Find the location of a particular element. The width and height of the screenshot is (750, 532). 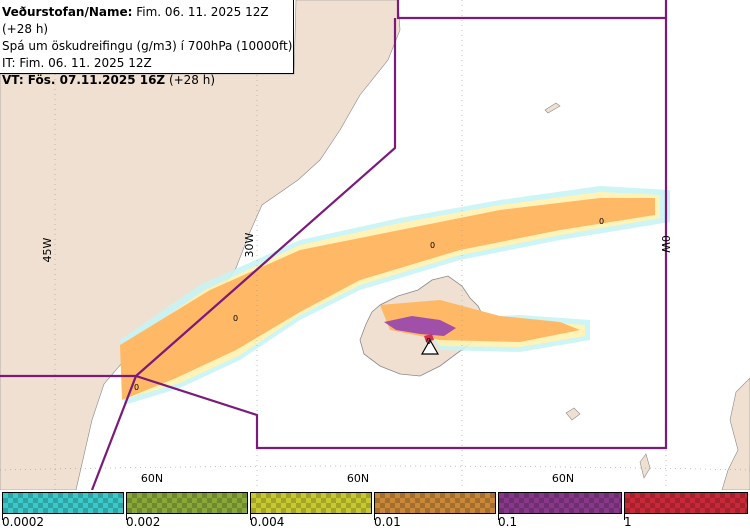

color-legend: 0.0002 0.002 0.004 0.01 0.1 1 is located at coordinates (375, 511).